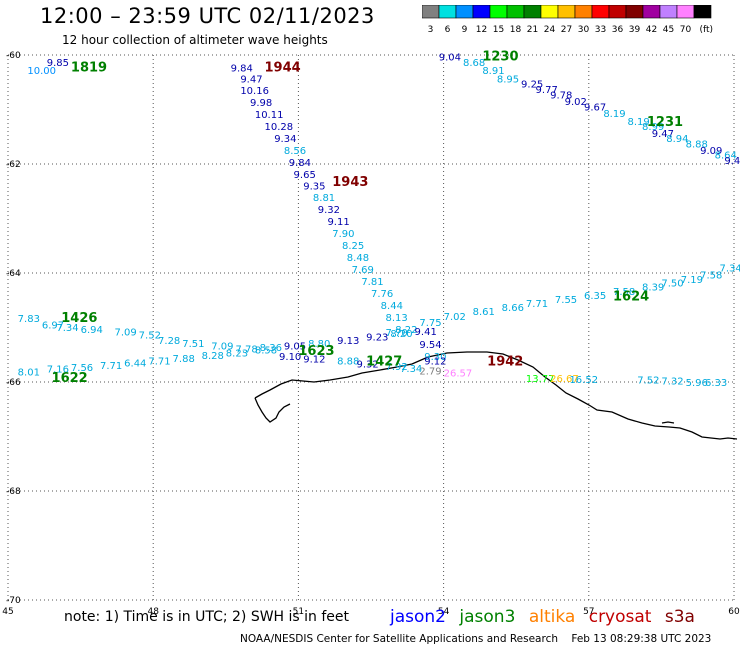 This screenshot has height=650, width=740. I want to click on wave-height-value: 2.79, so click(430, 371).